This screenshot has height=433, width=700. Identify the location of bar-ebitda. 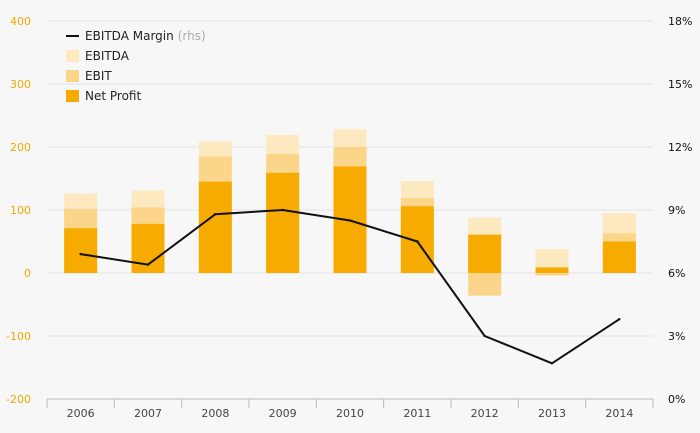
(552, 261).